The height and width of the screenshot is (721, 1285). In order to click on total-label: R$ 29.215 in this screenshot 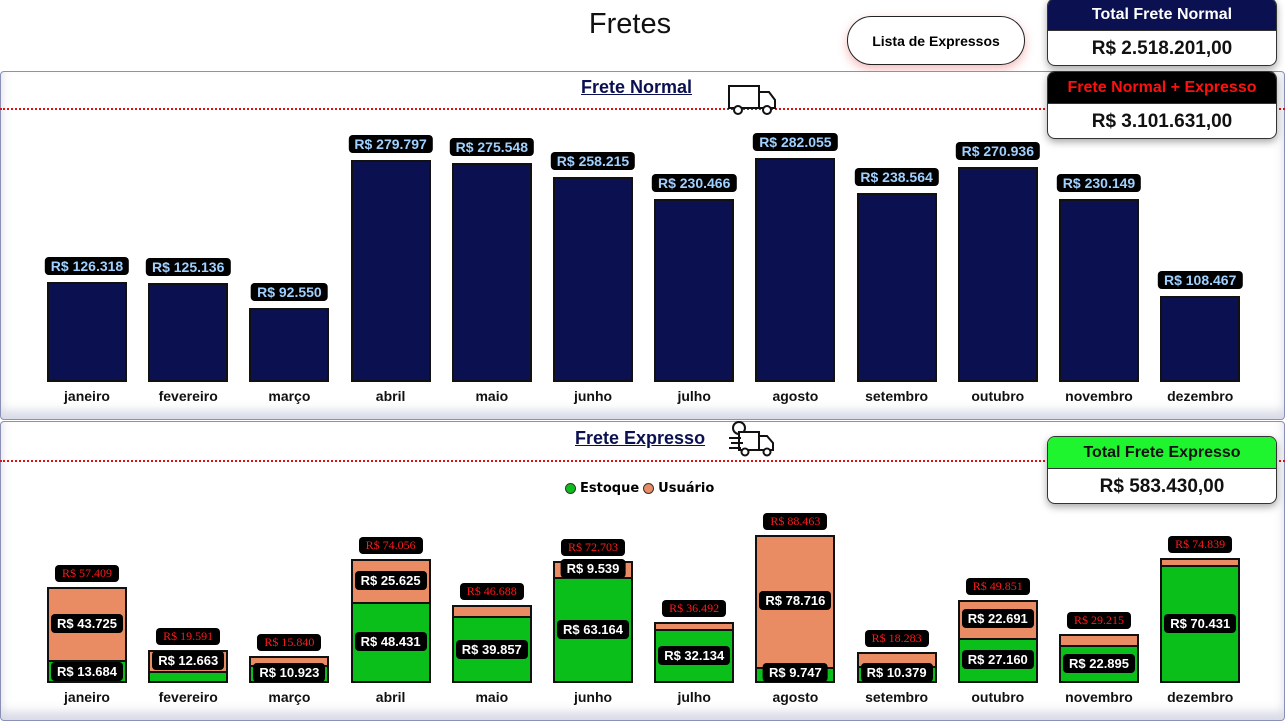, I will do `click(1099, 621)`.